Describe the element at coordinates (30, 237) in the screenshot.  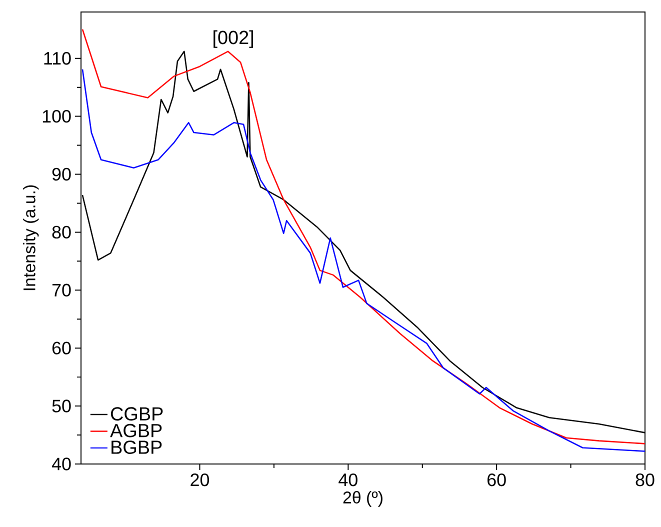
I see `y-axis-title: Intensity (a.u.)` at that location.